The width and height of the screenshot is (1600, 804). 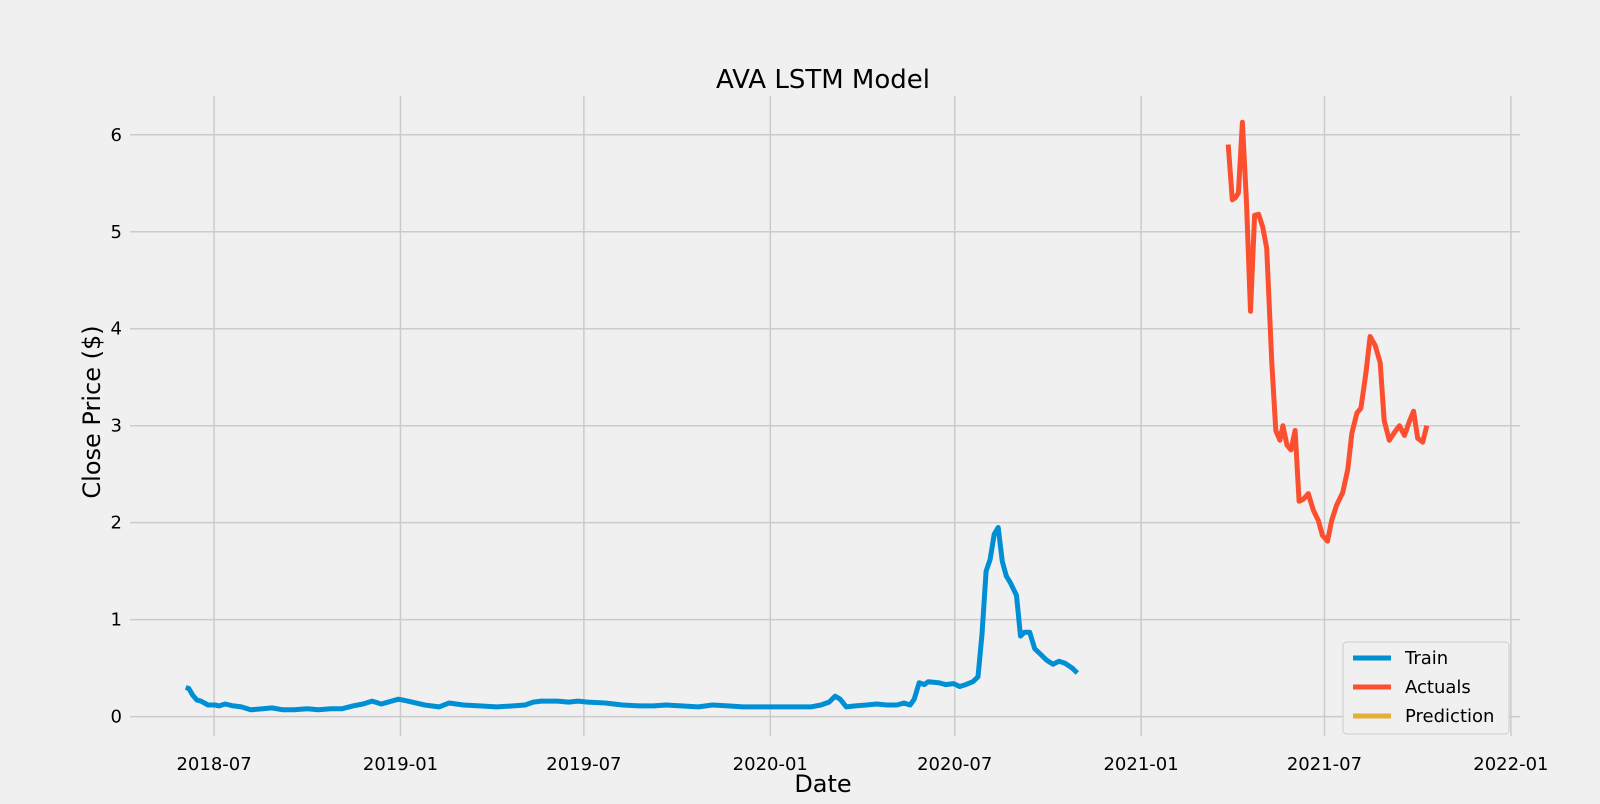 What do you see at coordinates (1510, 764) in the screenshot?
I see `x-tick-label: 2022-01` at bounding box center [1510, 764].